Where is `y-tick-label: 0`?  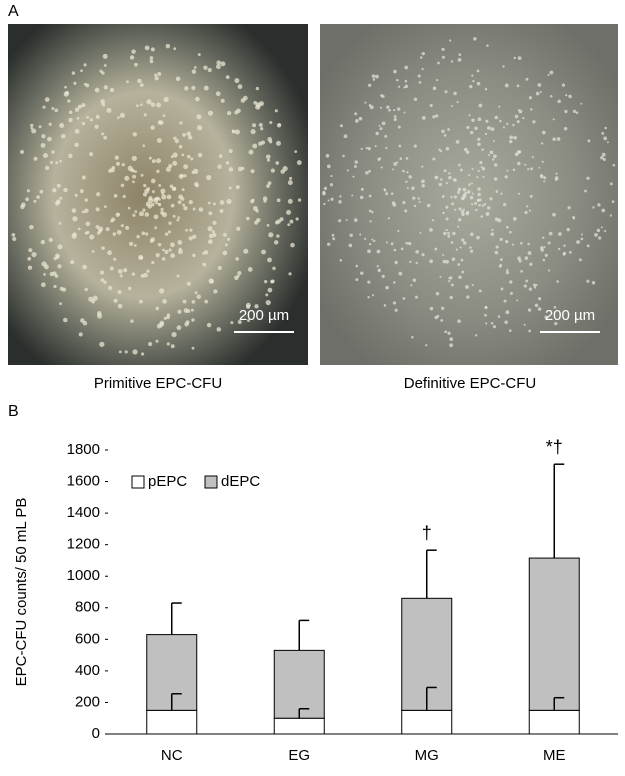
y-tick-label: 0 is located at coordinates (96, 733).